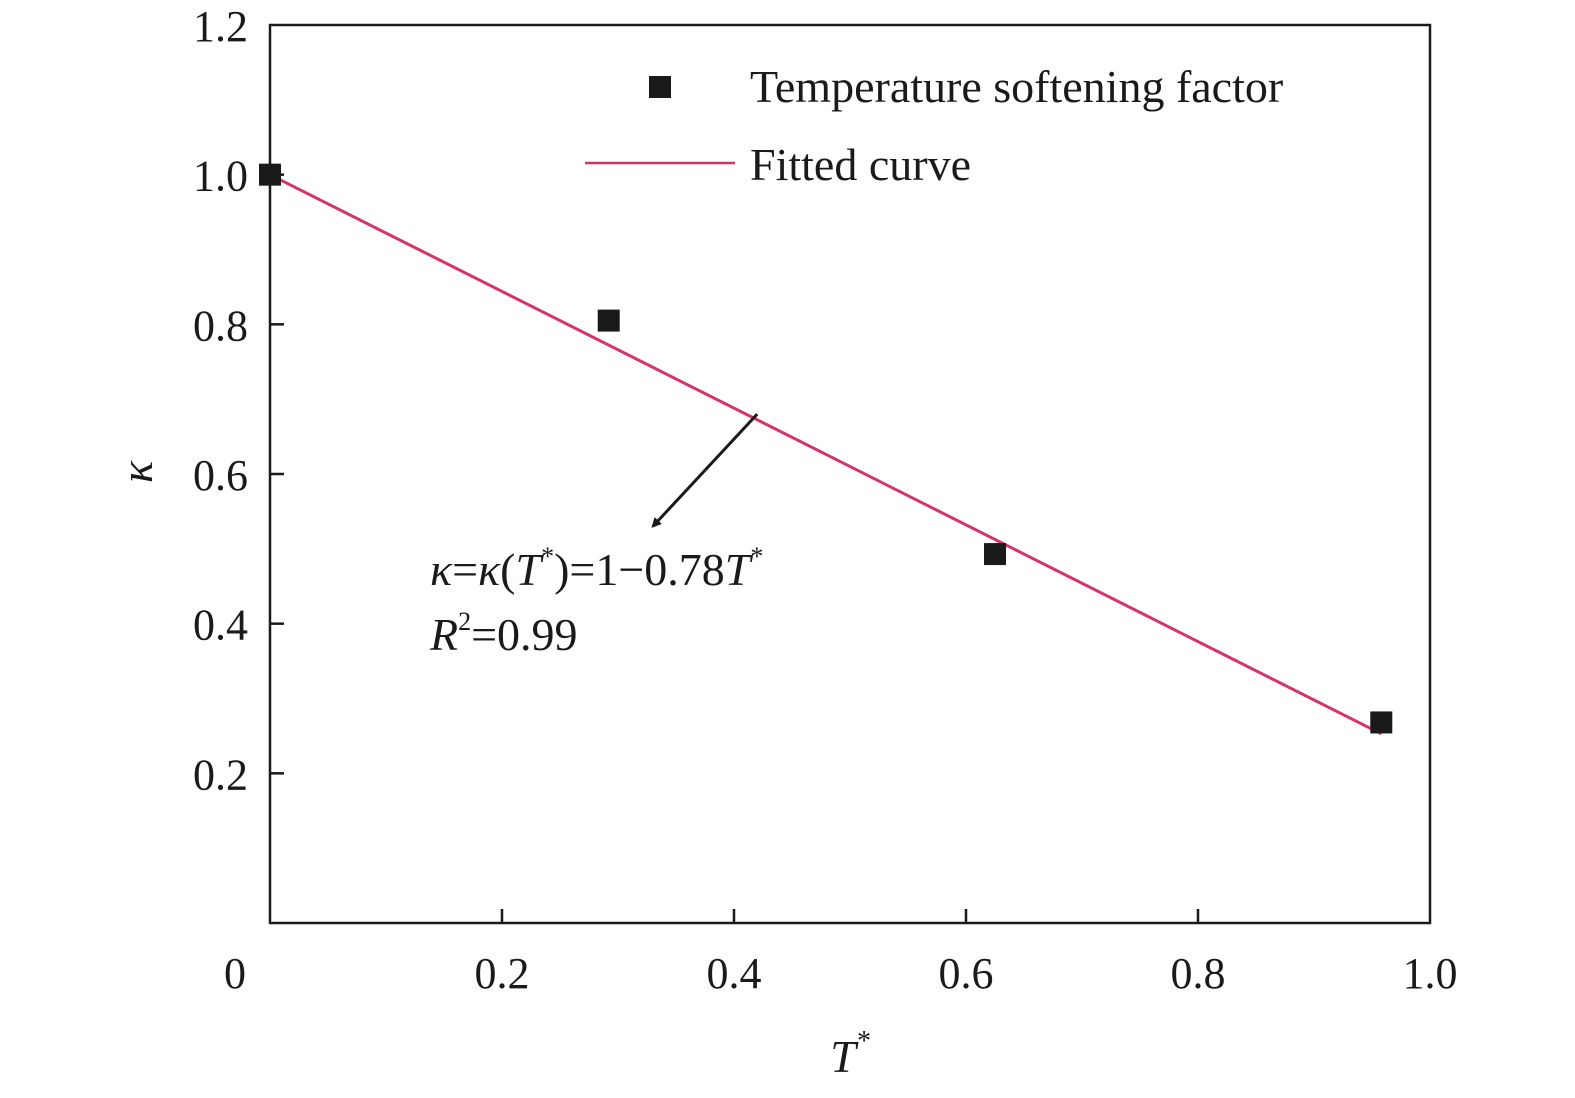 Image resolution: width=1575 pixels, height=1098 pixels. What do you see at coordinates (220, 26) in the screenshot?
I see `y-tick-label-5: 1.2` at bounding box center [220, 26].